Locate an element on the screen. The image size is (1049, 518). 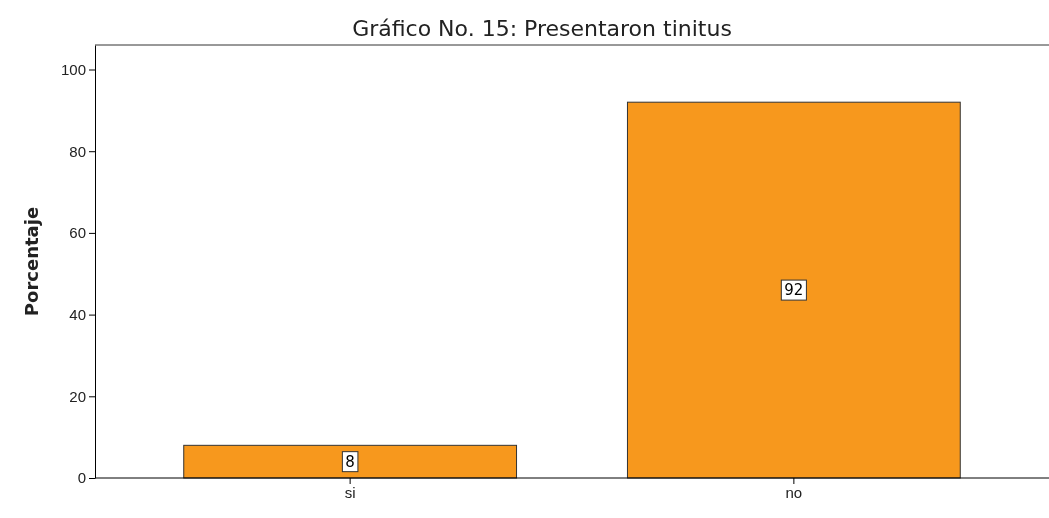
y-tick-label: 80 is located at coordinates (77, 151).